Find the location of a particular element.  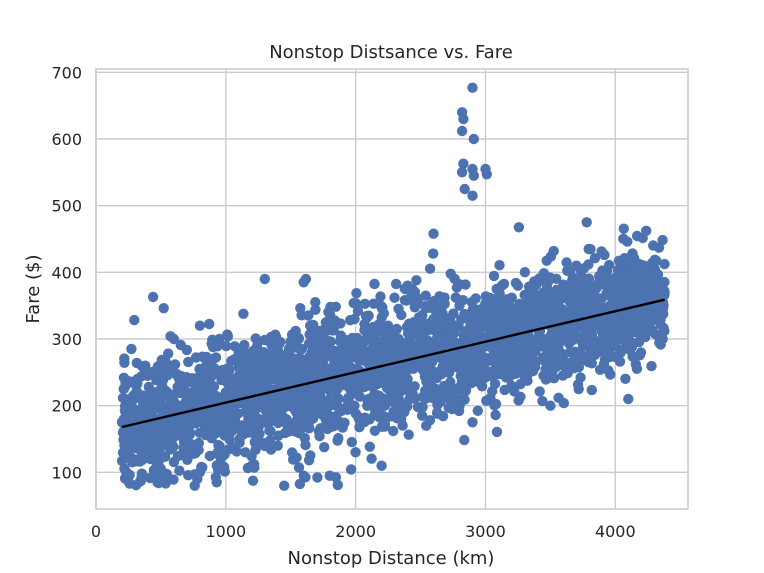

x-tick-label: 2000 is located at coordinates (355, 531).